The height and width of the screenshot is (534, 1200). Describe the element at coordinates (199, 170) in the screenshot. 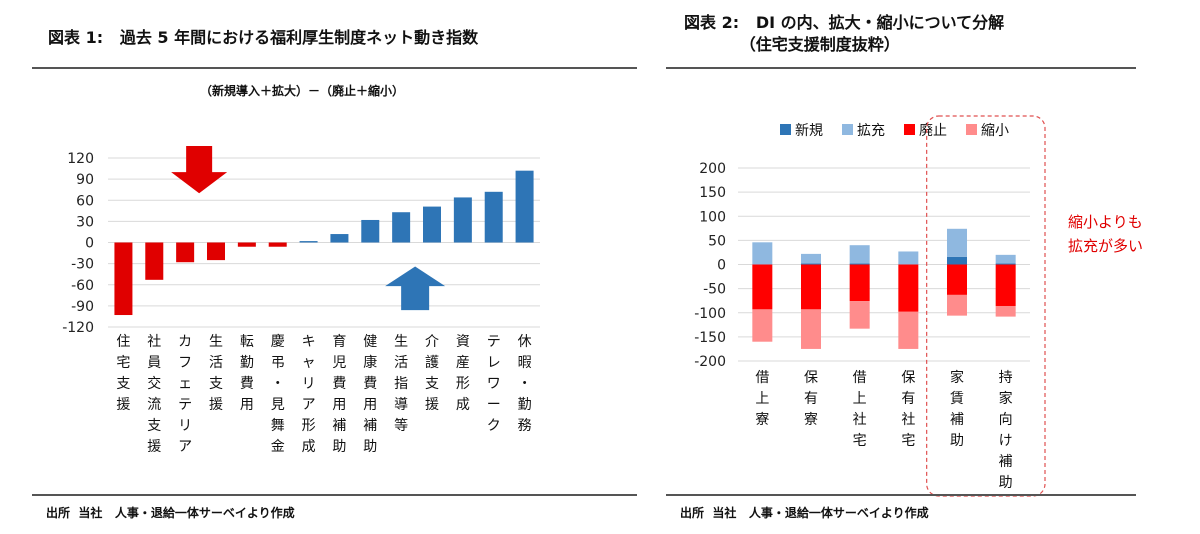

I see `arrow-down-icon` at that location.